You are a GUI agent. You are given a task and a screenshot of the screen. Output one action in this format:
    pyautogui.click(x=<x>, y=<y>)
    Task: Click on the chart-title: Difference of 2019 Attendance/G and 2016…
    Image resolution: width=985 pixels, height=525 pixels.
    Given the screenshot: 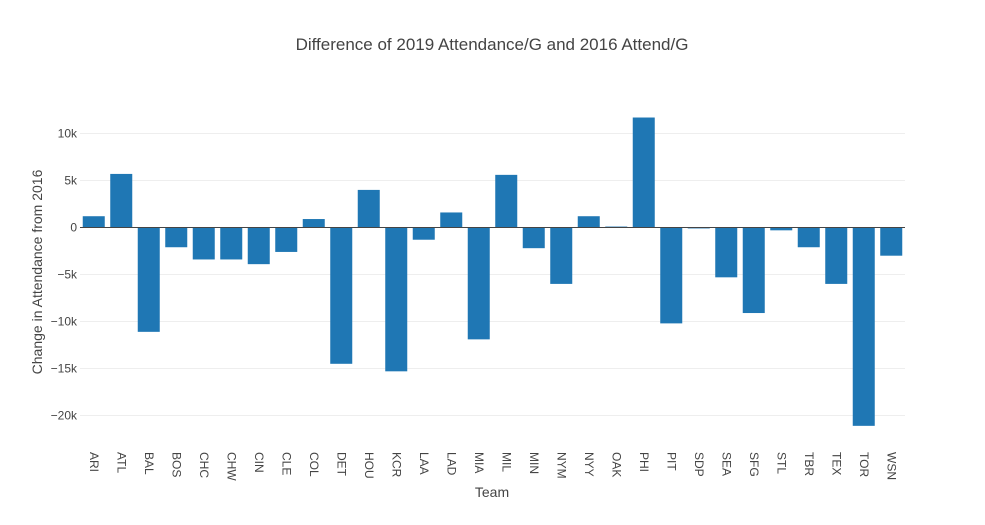 What is the action you would take?
    pyautogui.click(x=492, y=44)
    